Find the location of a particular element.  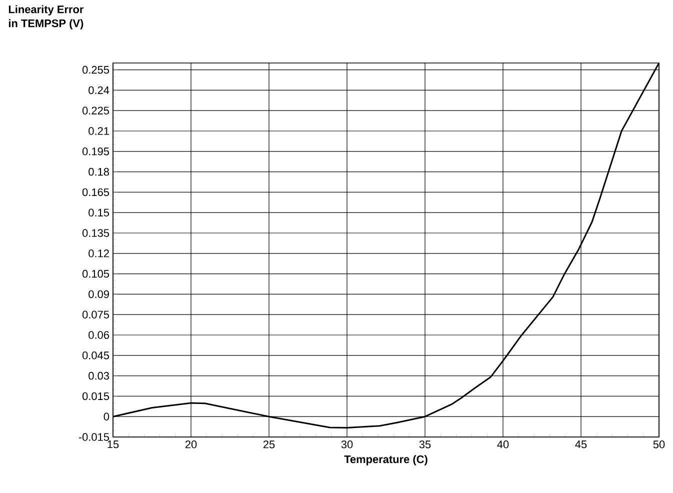

x-tick-label: 20 is located at coordinates (191, 444).